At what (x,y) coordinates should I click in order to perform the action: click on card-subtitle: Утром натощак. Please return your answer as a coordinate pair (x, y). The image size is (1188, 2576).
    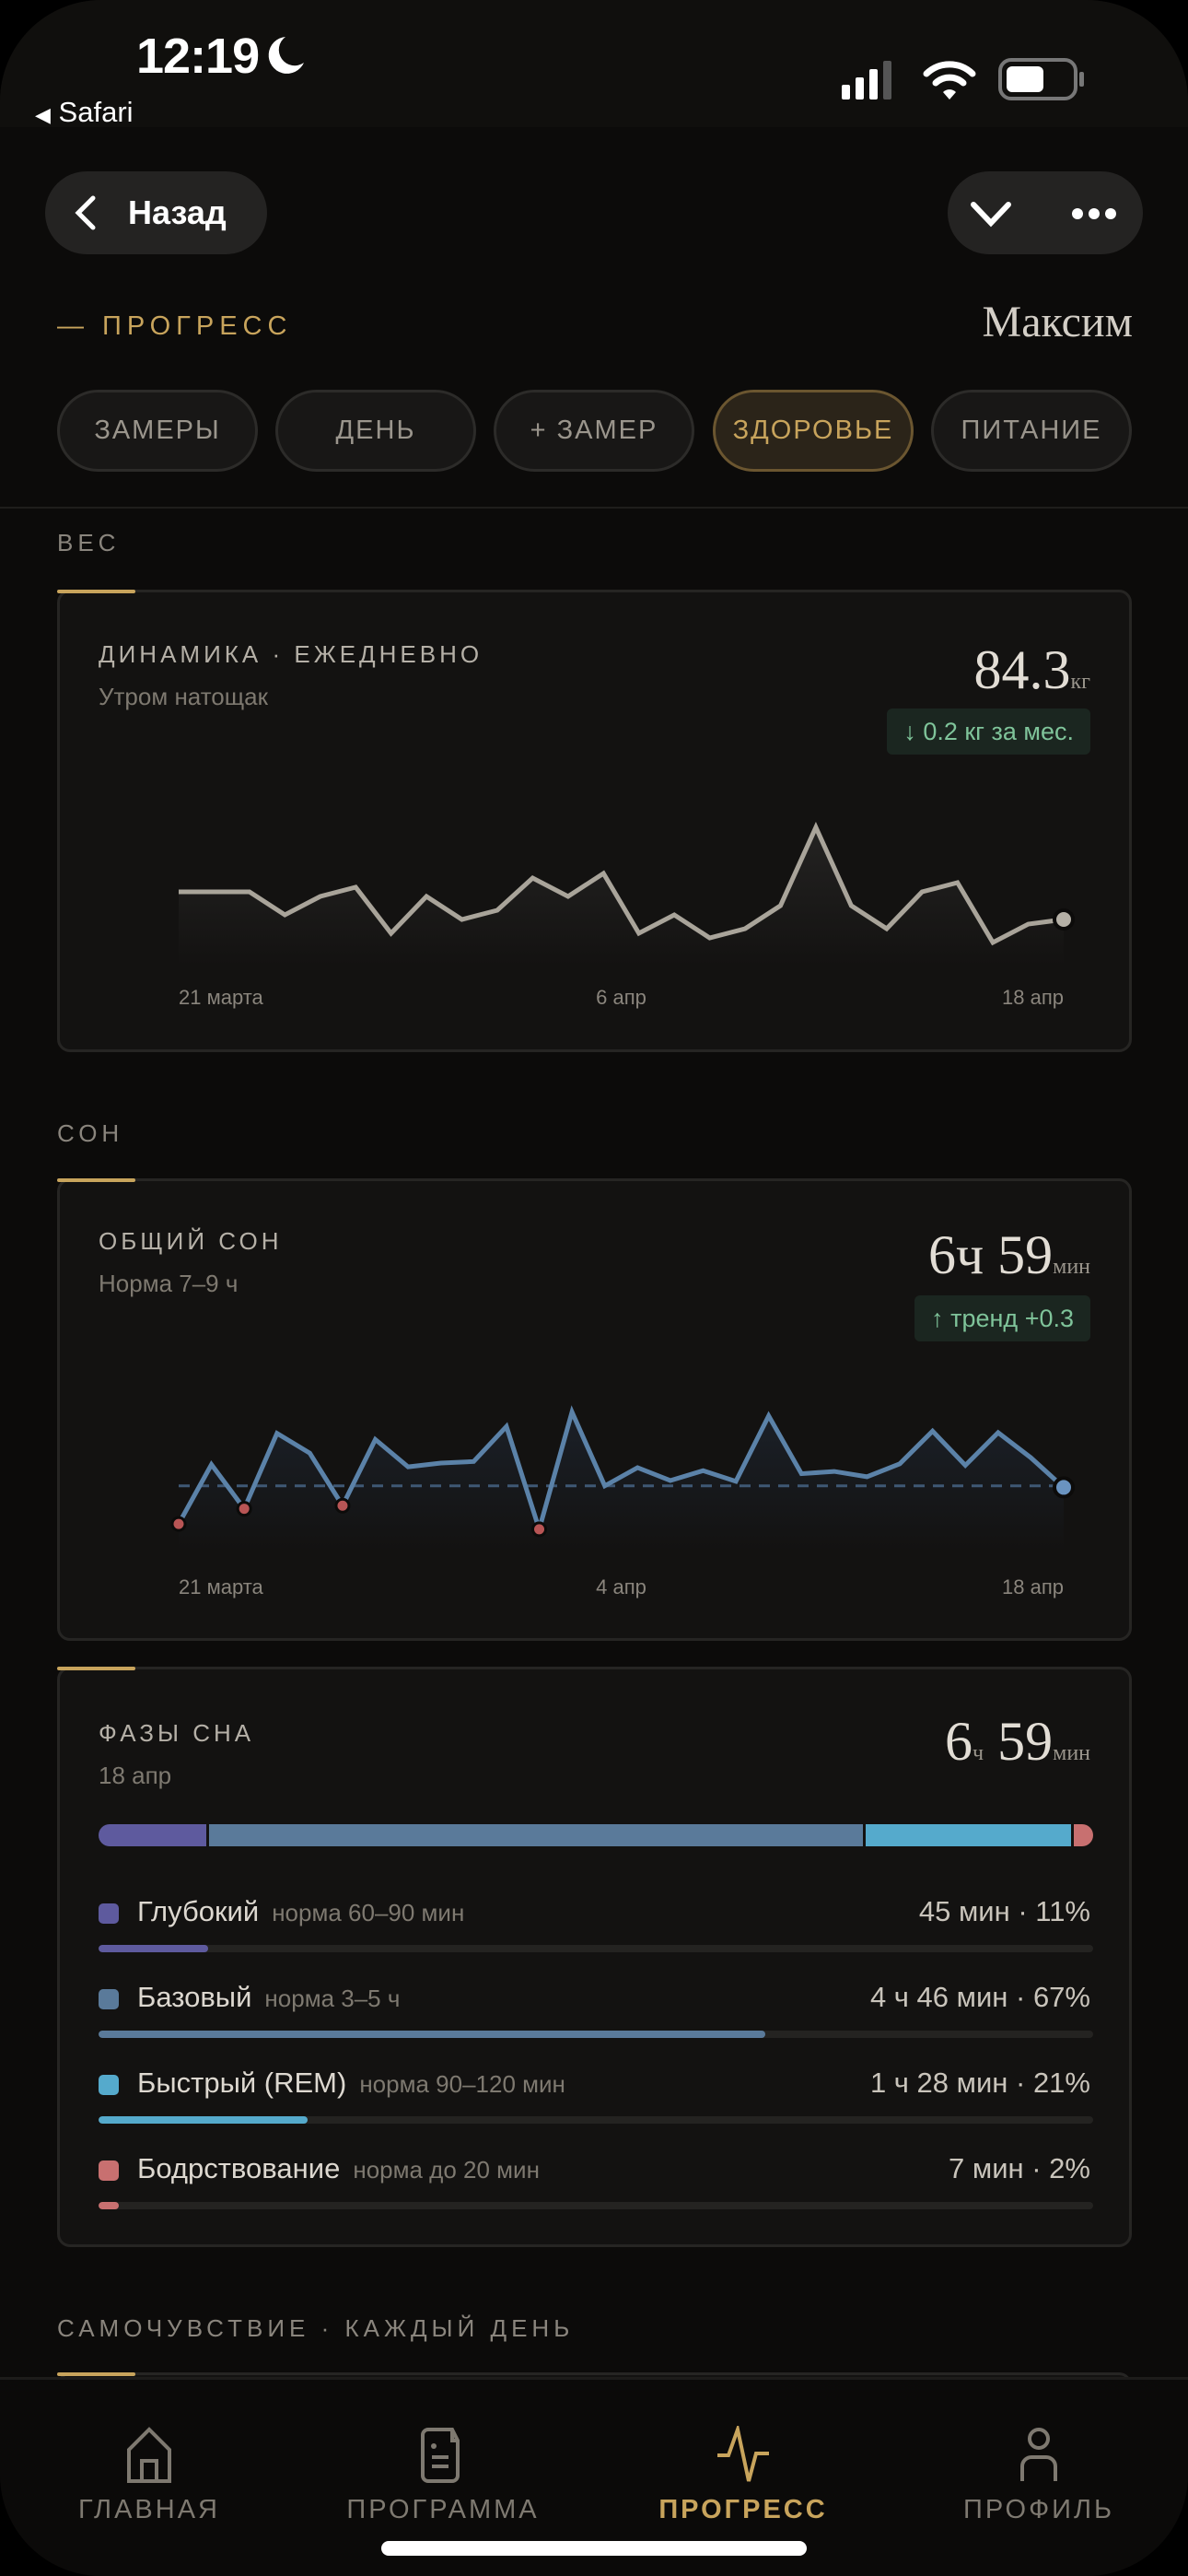
    Looking at the image, I should click on (183, 696).